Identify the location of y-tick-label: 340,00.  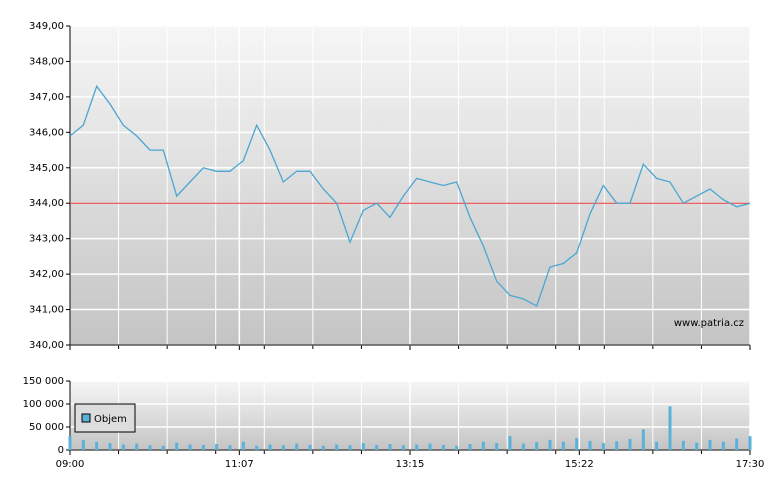
(46, 345).